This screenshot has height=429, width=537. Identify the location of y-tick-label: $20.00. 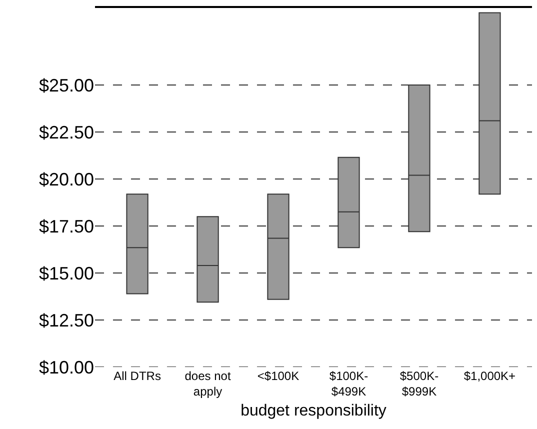
(66, 179).